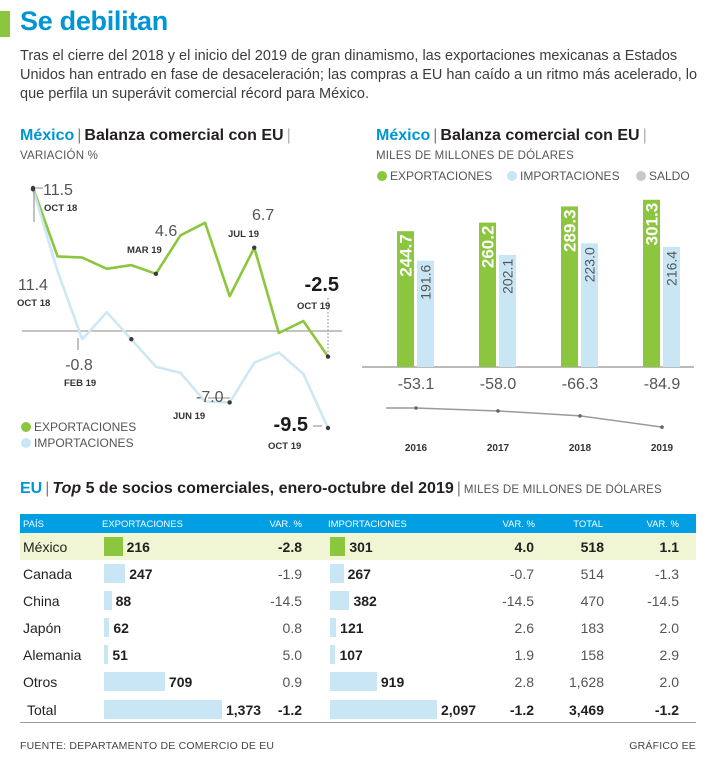  Describe the element at coordinates (592, 655) in the screenshot. I see `total-cell: 158` at that location.